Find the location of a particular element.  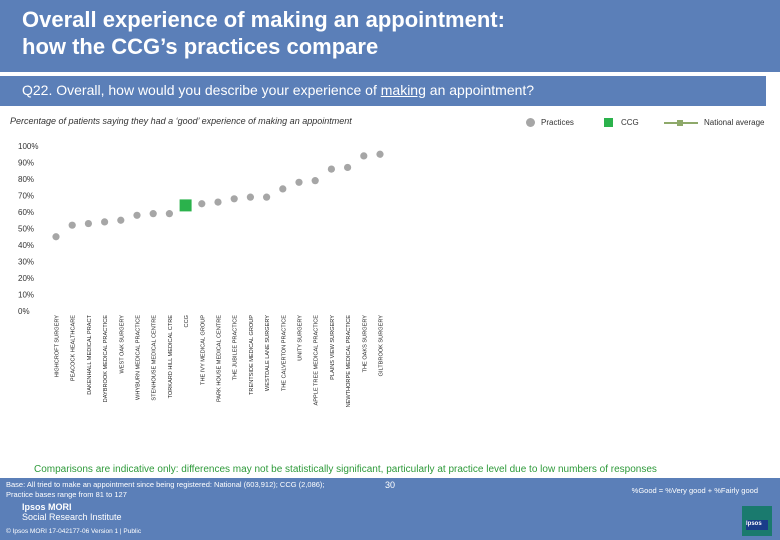

legend-national: National average is located at coordinates (714, 122).